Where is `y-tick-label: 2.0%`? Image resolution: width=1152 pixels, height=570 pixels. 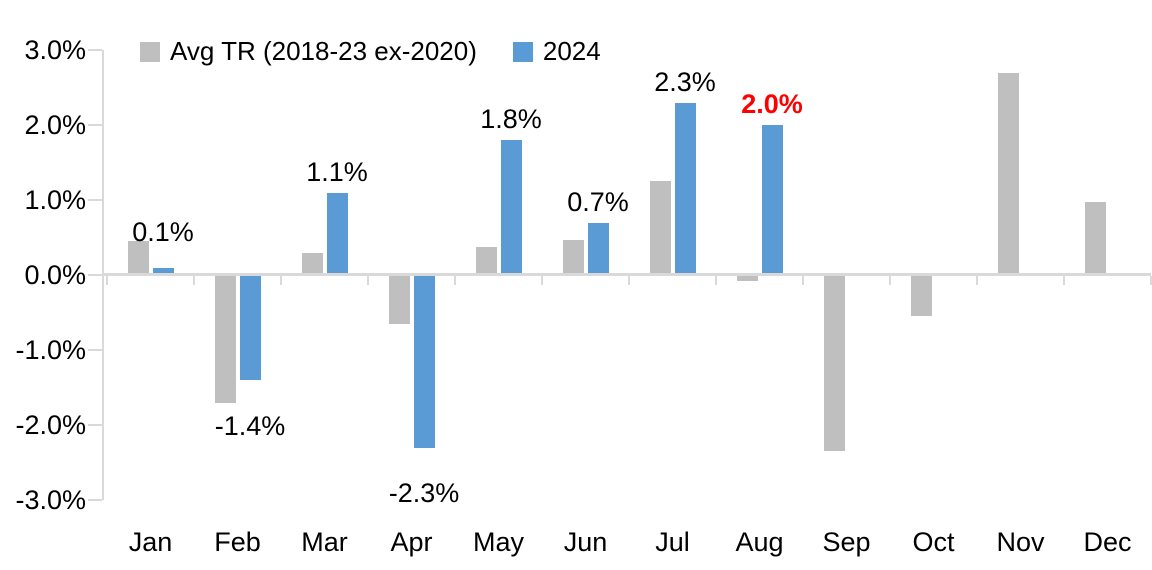
y-tick-label: 2.0% is located at coordinates (55, 125).